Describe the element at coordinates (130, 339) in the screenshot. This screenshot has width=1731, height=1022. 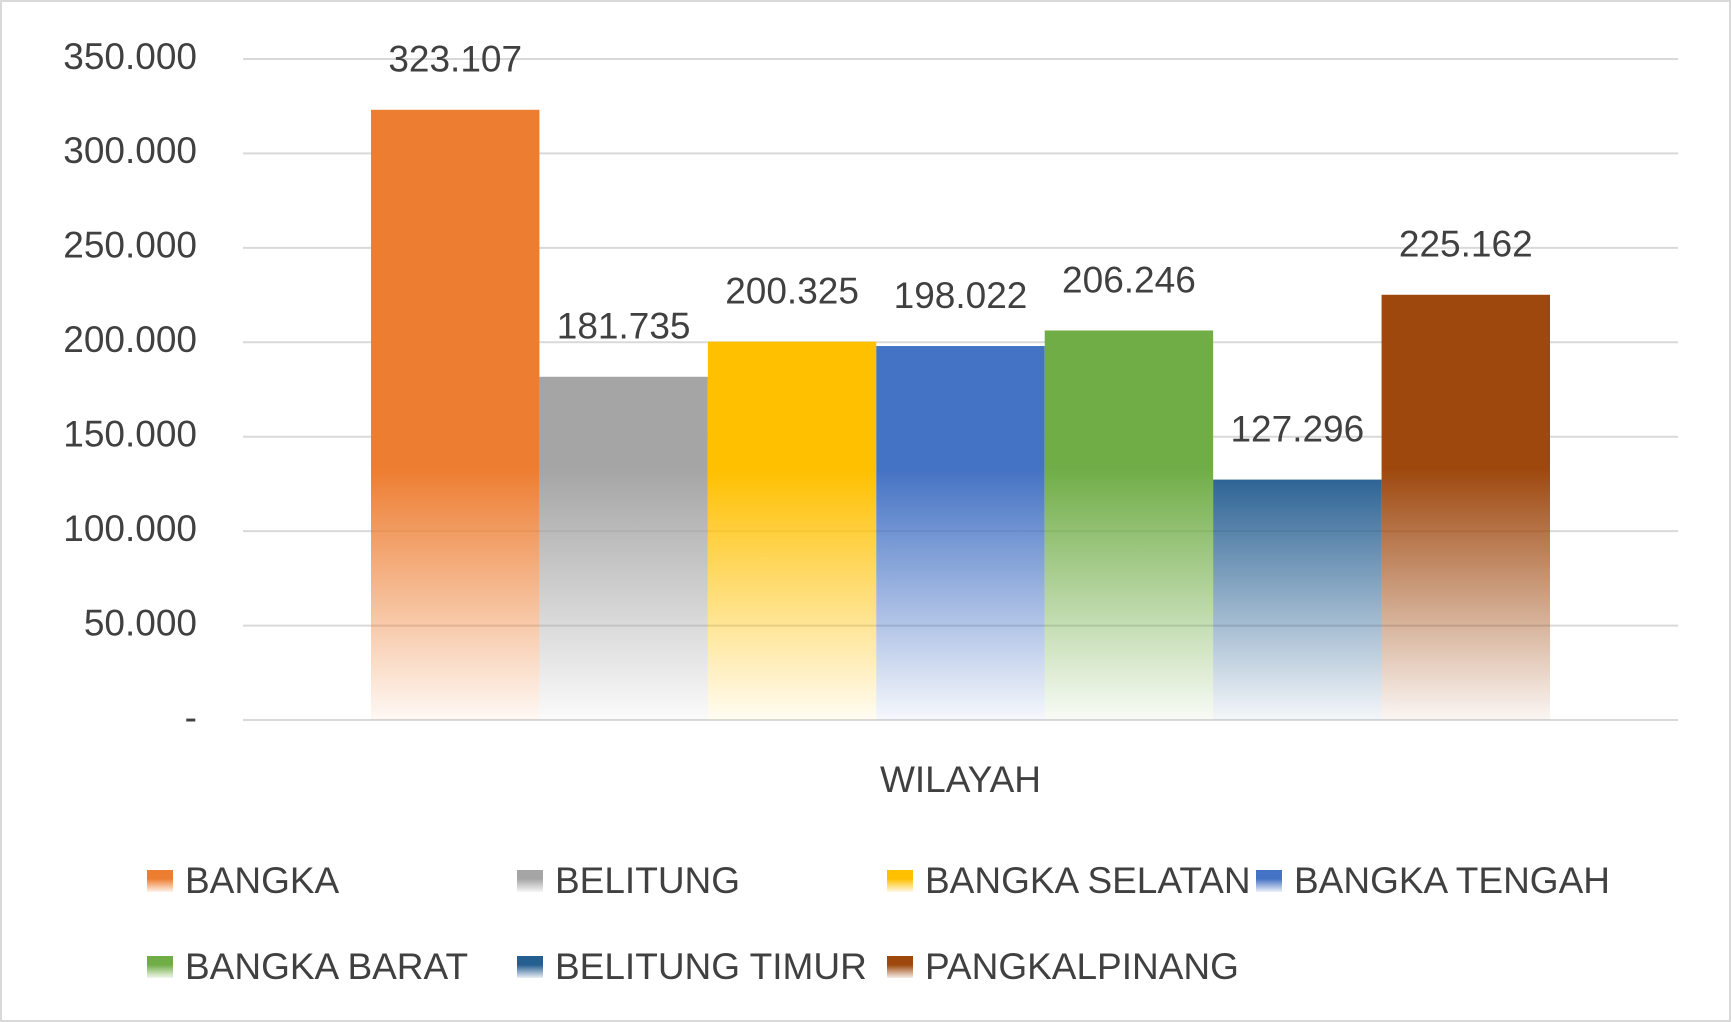
I see `y-tick-label: 200.000` at that location.